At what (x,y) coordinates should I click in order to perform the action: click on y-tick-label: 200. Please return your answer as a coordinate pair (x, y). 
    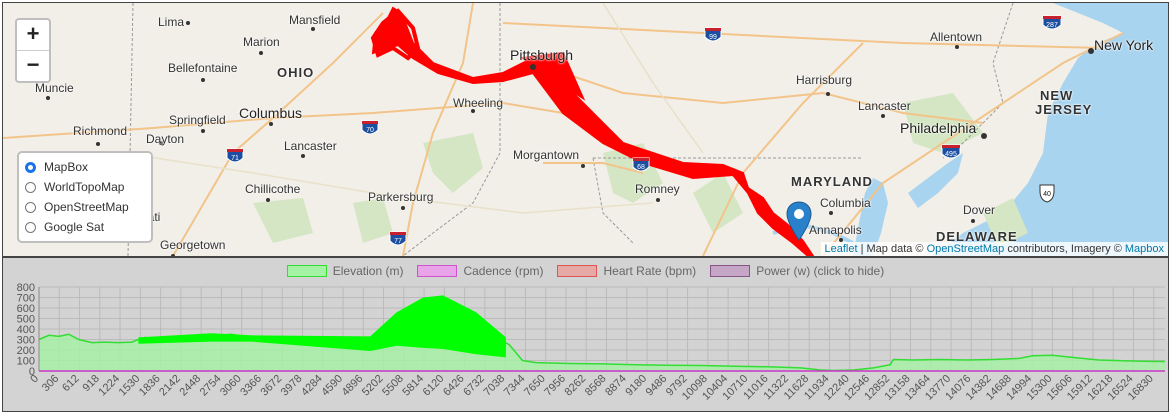
    Looking at the image, I should click on (26, 351).